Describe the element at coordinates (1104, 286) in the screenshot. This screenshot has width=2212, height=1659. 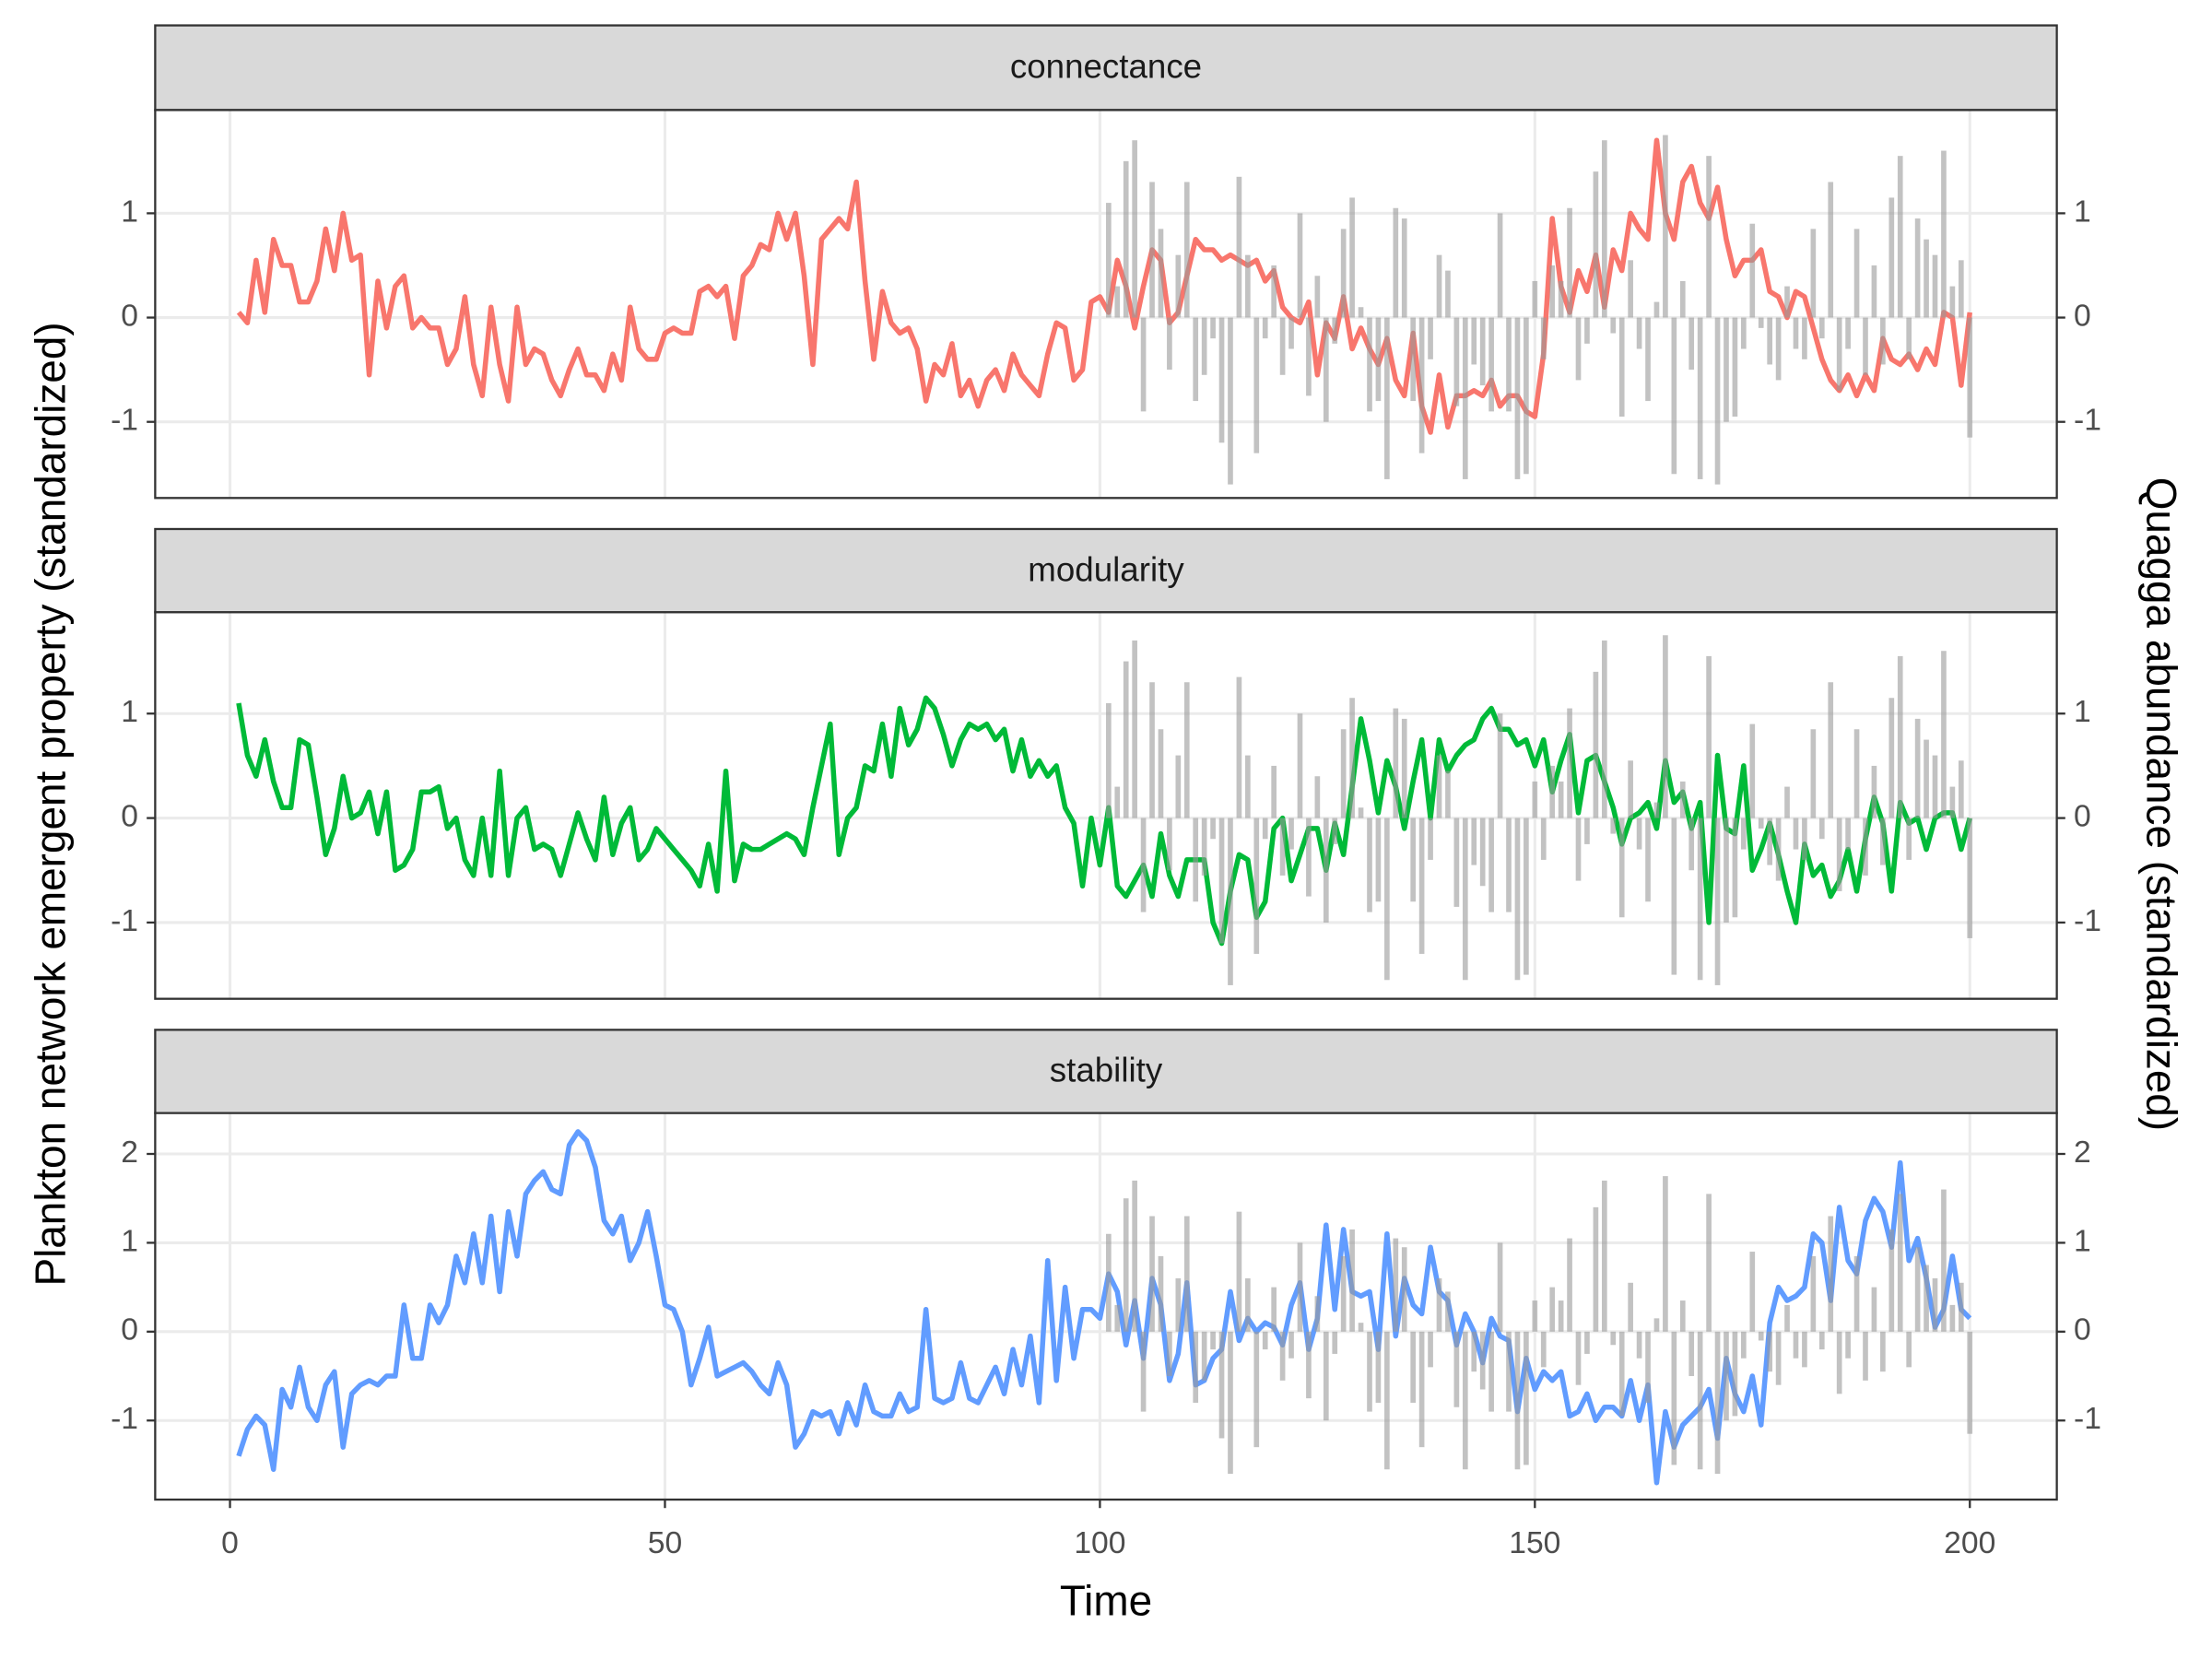
I see `data-line` at that location.